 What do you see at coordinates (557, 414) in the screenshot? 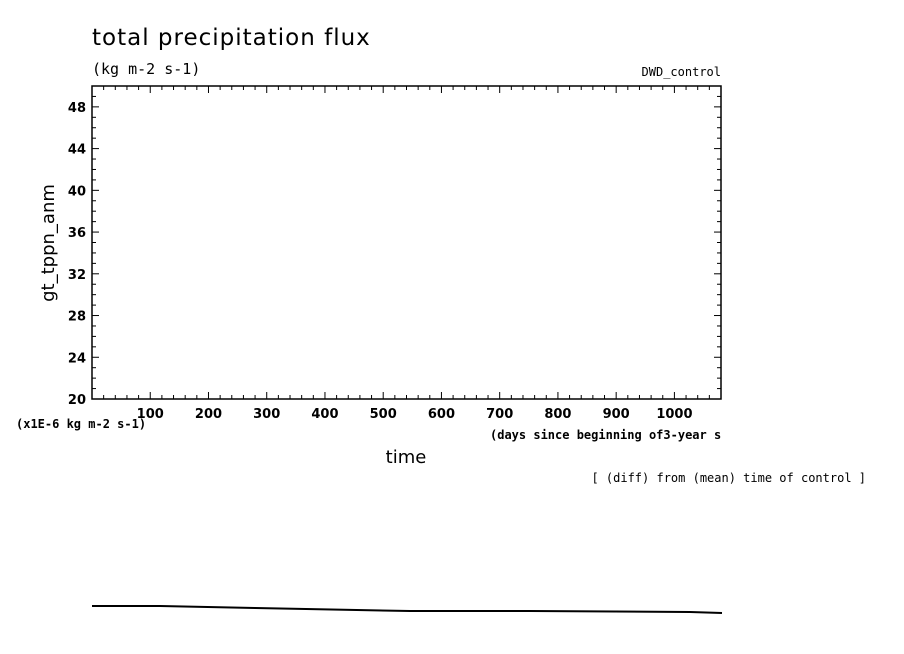
I see `x-tick-label: 800` at bounding box center [557, 414].